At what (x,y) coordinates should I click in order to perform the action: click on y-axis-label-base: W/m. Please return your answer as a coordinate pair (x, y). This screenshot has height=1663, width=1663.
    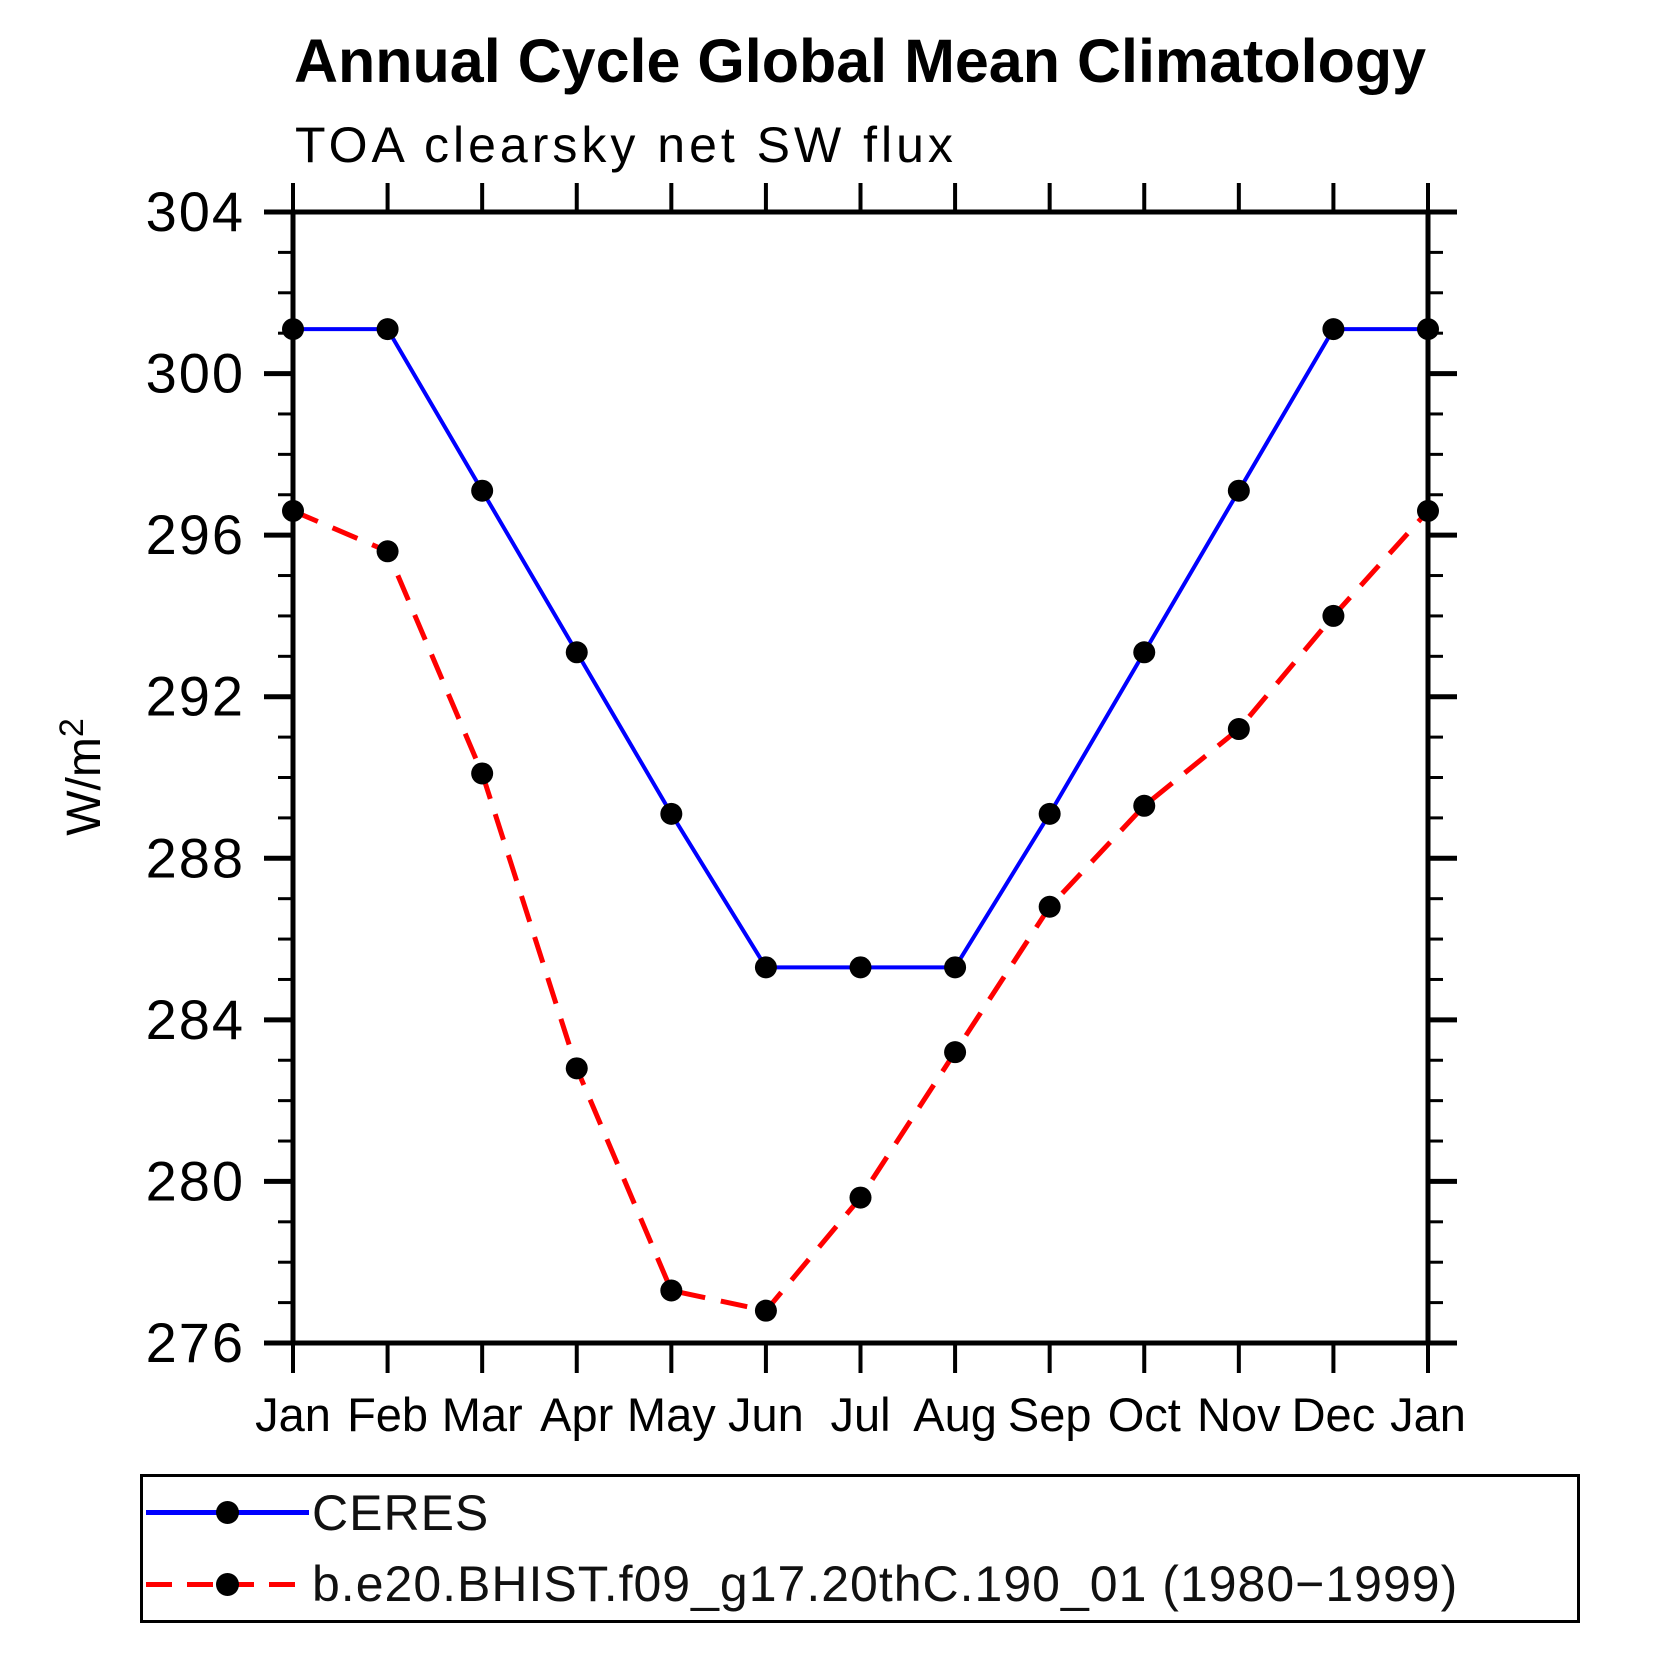
    Looking at the image, I should click on (84, 786).